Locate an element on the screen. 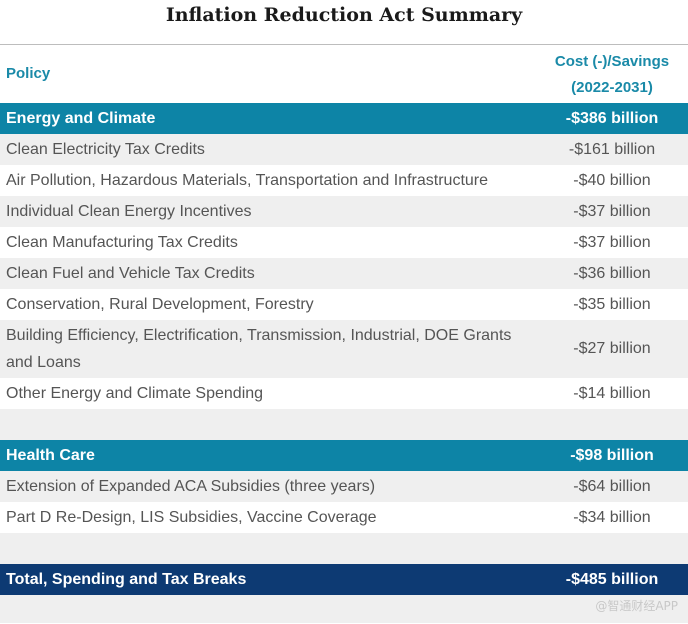 The image size is (688, 624). row-value: -$34 billion is located at coordinates (612, 517).